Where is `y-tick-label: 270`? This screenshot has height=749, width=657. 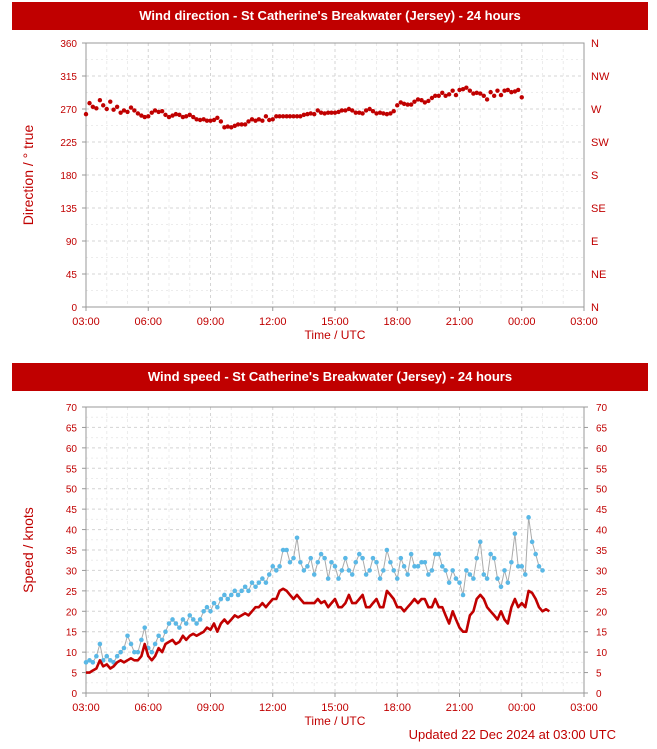 y-tick-label: 270 is located at coordinates (68, 110).